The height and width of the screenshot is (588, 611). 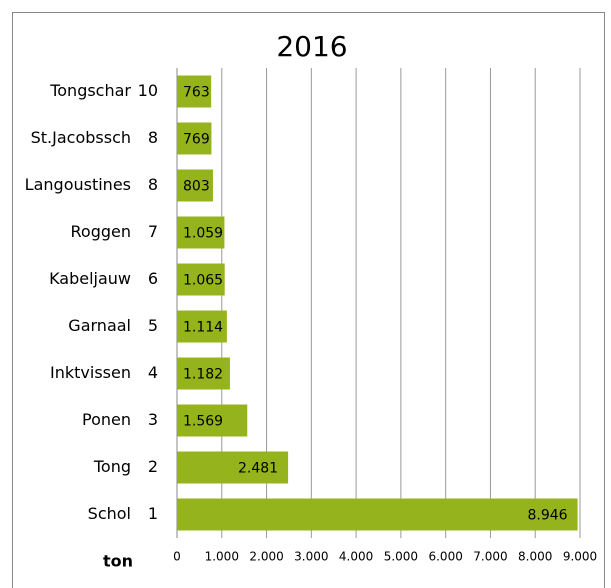 I want to click on x-tick-label: 0, so click(x=177, y=557).